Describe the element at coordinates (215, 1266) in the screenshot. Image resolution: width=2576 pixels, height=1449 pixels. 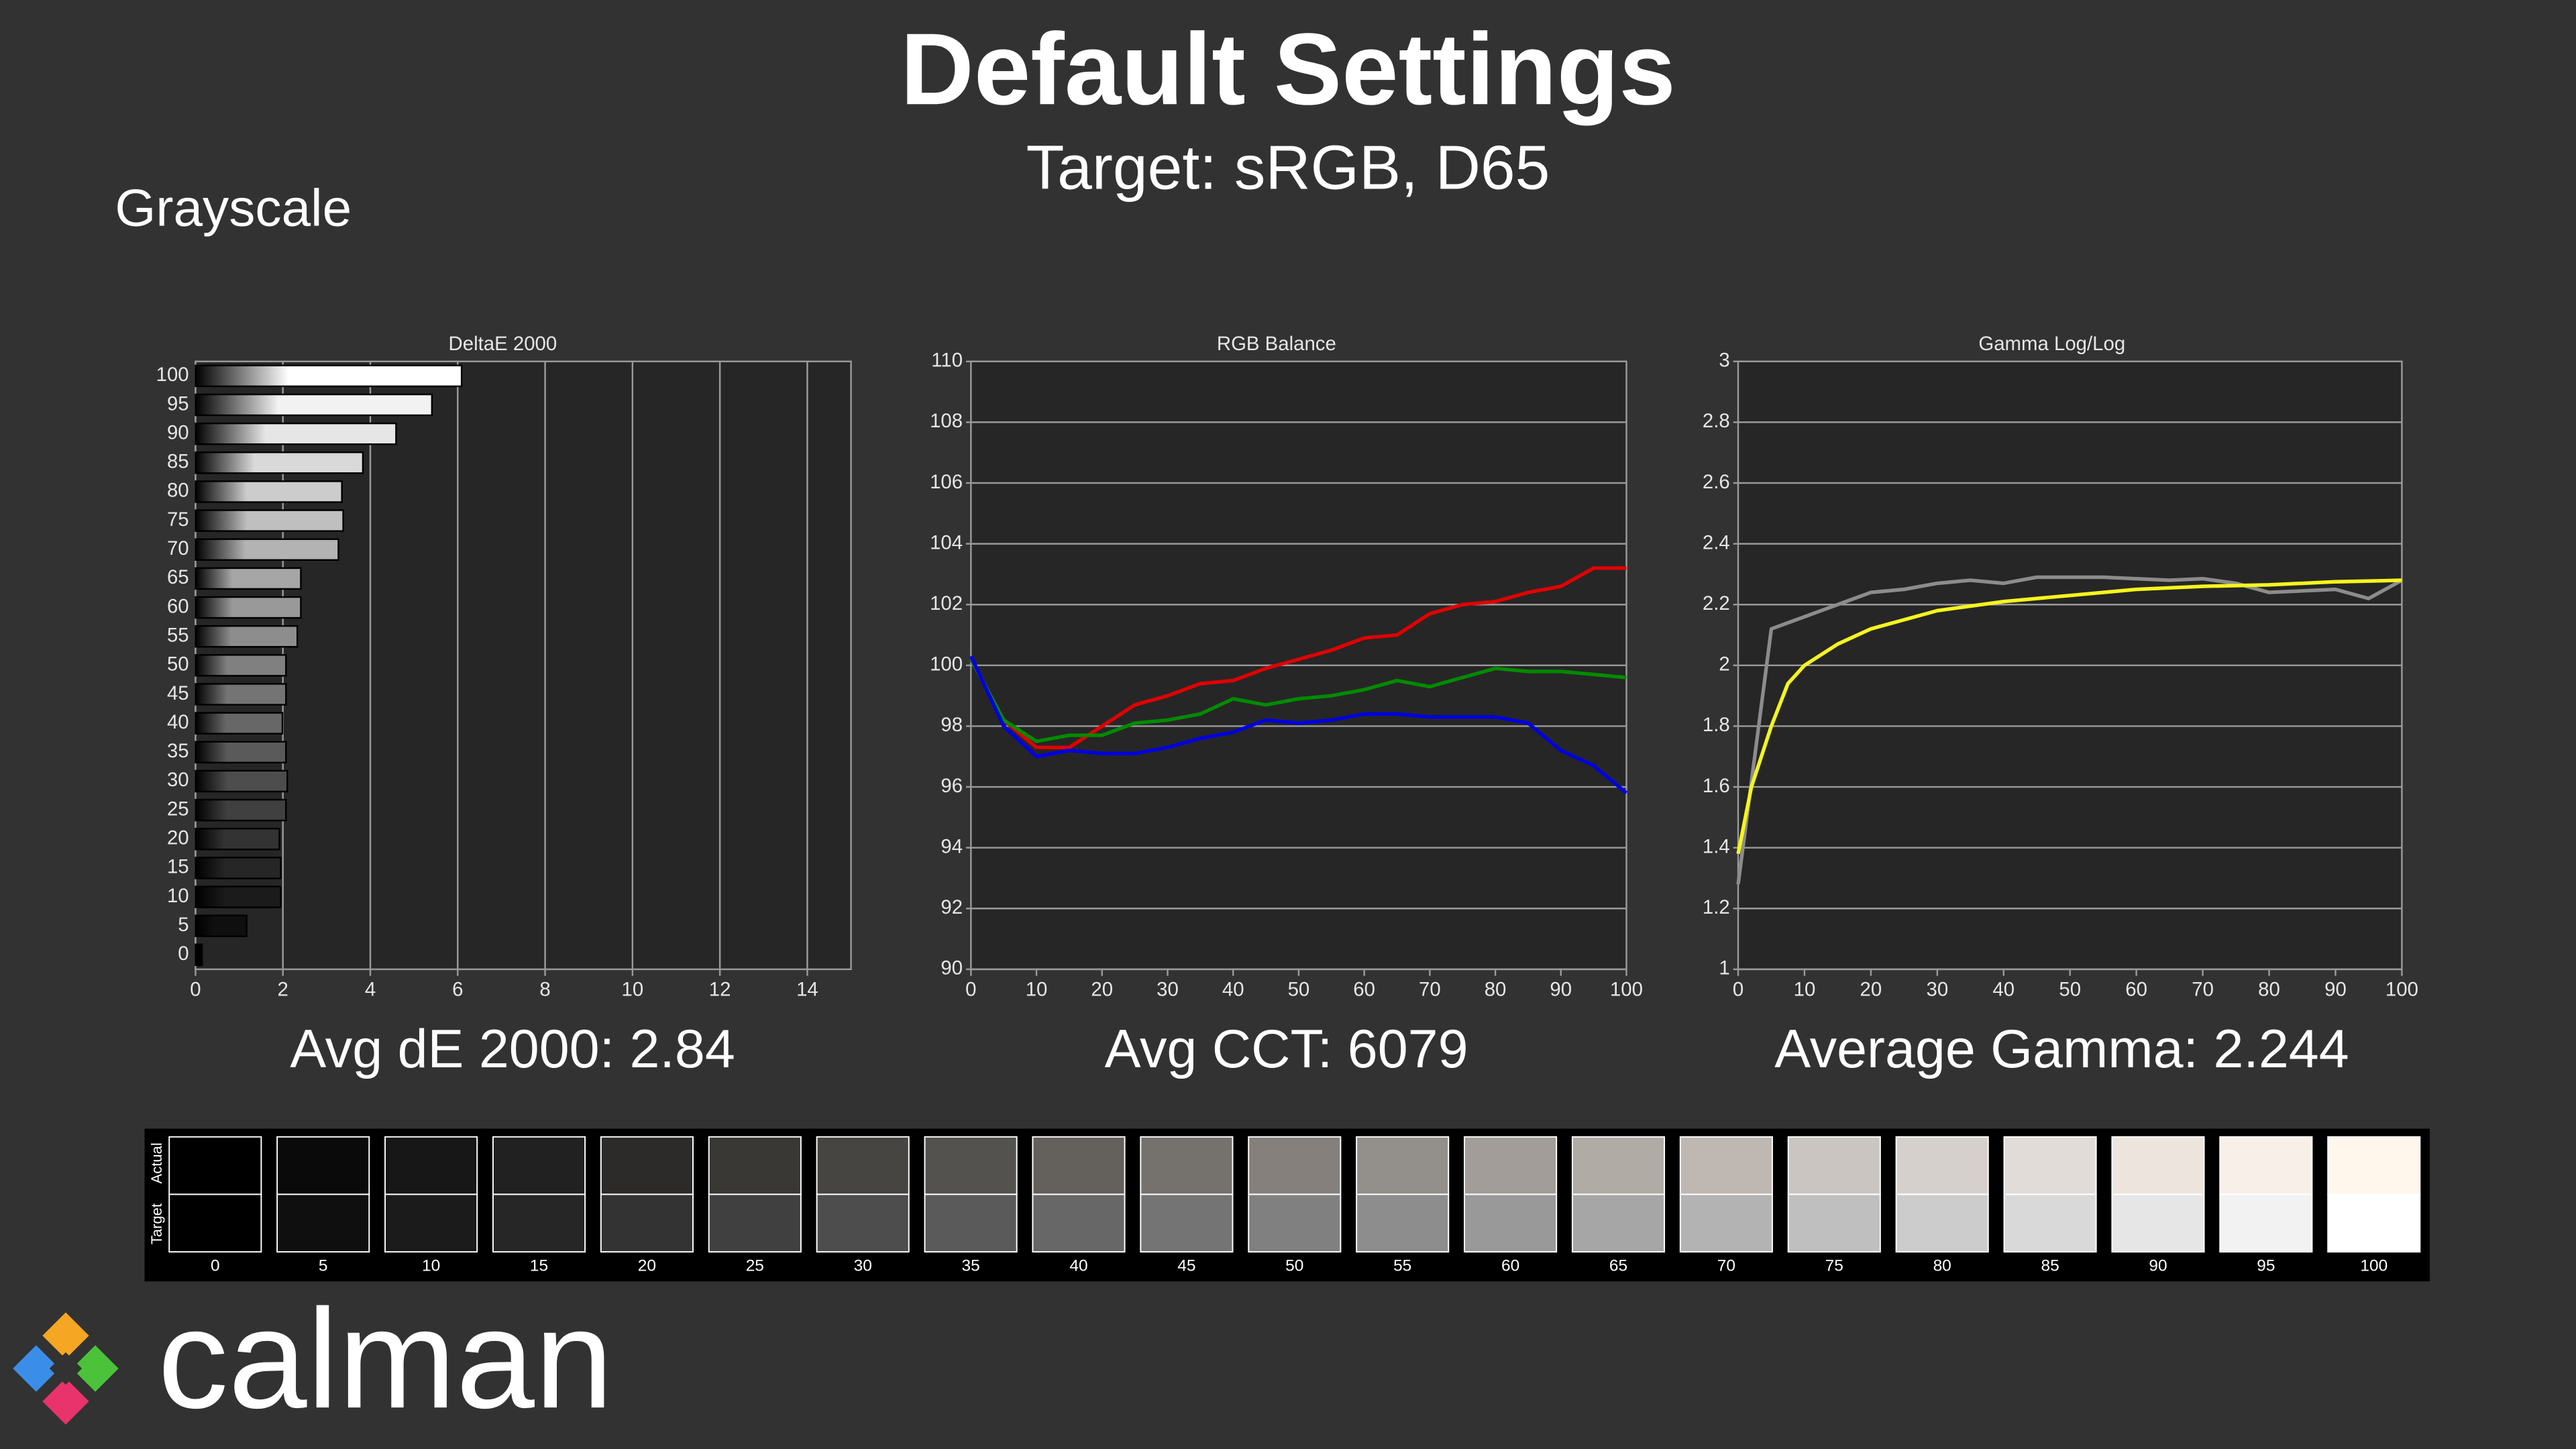
I see `swatch-label: 0` at that location.